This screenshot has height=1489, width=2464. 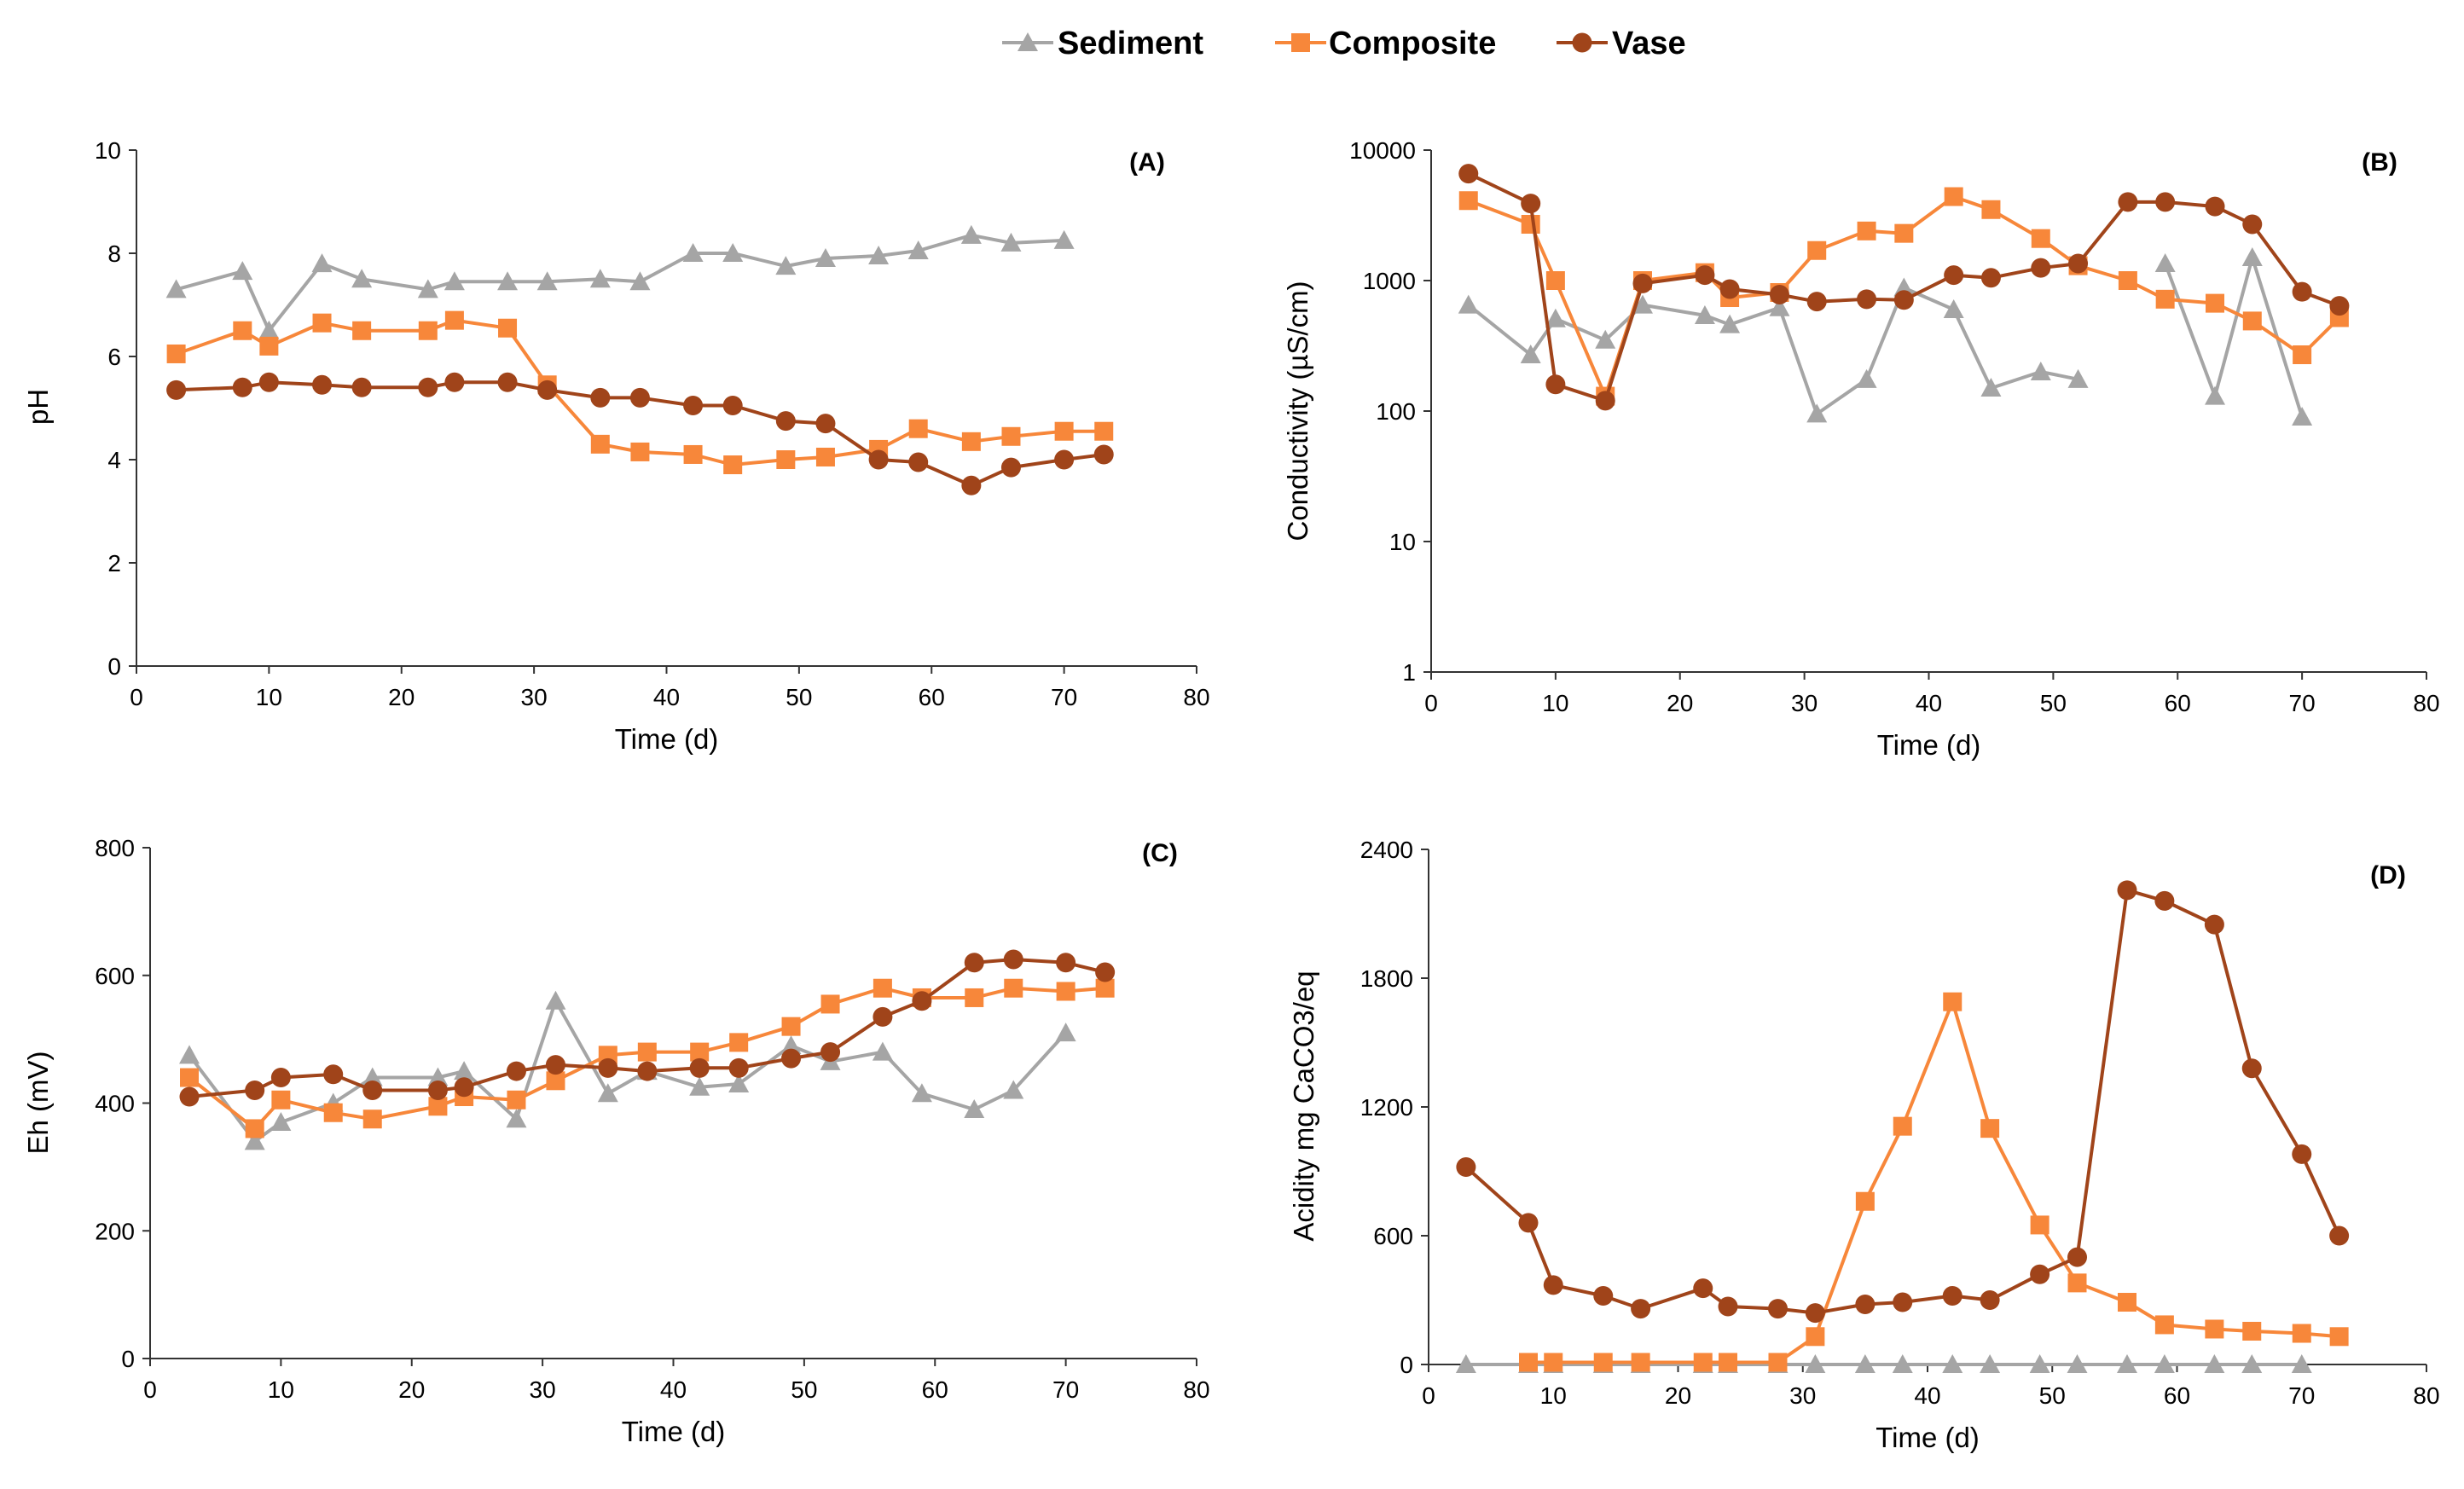 I want to click on x-tick-label-c: 70, so click(x=1065, y=1389).